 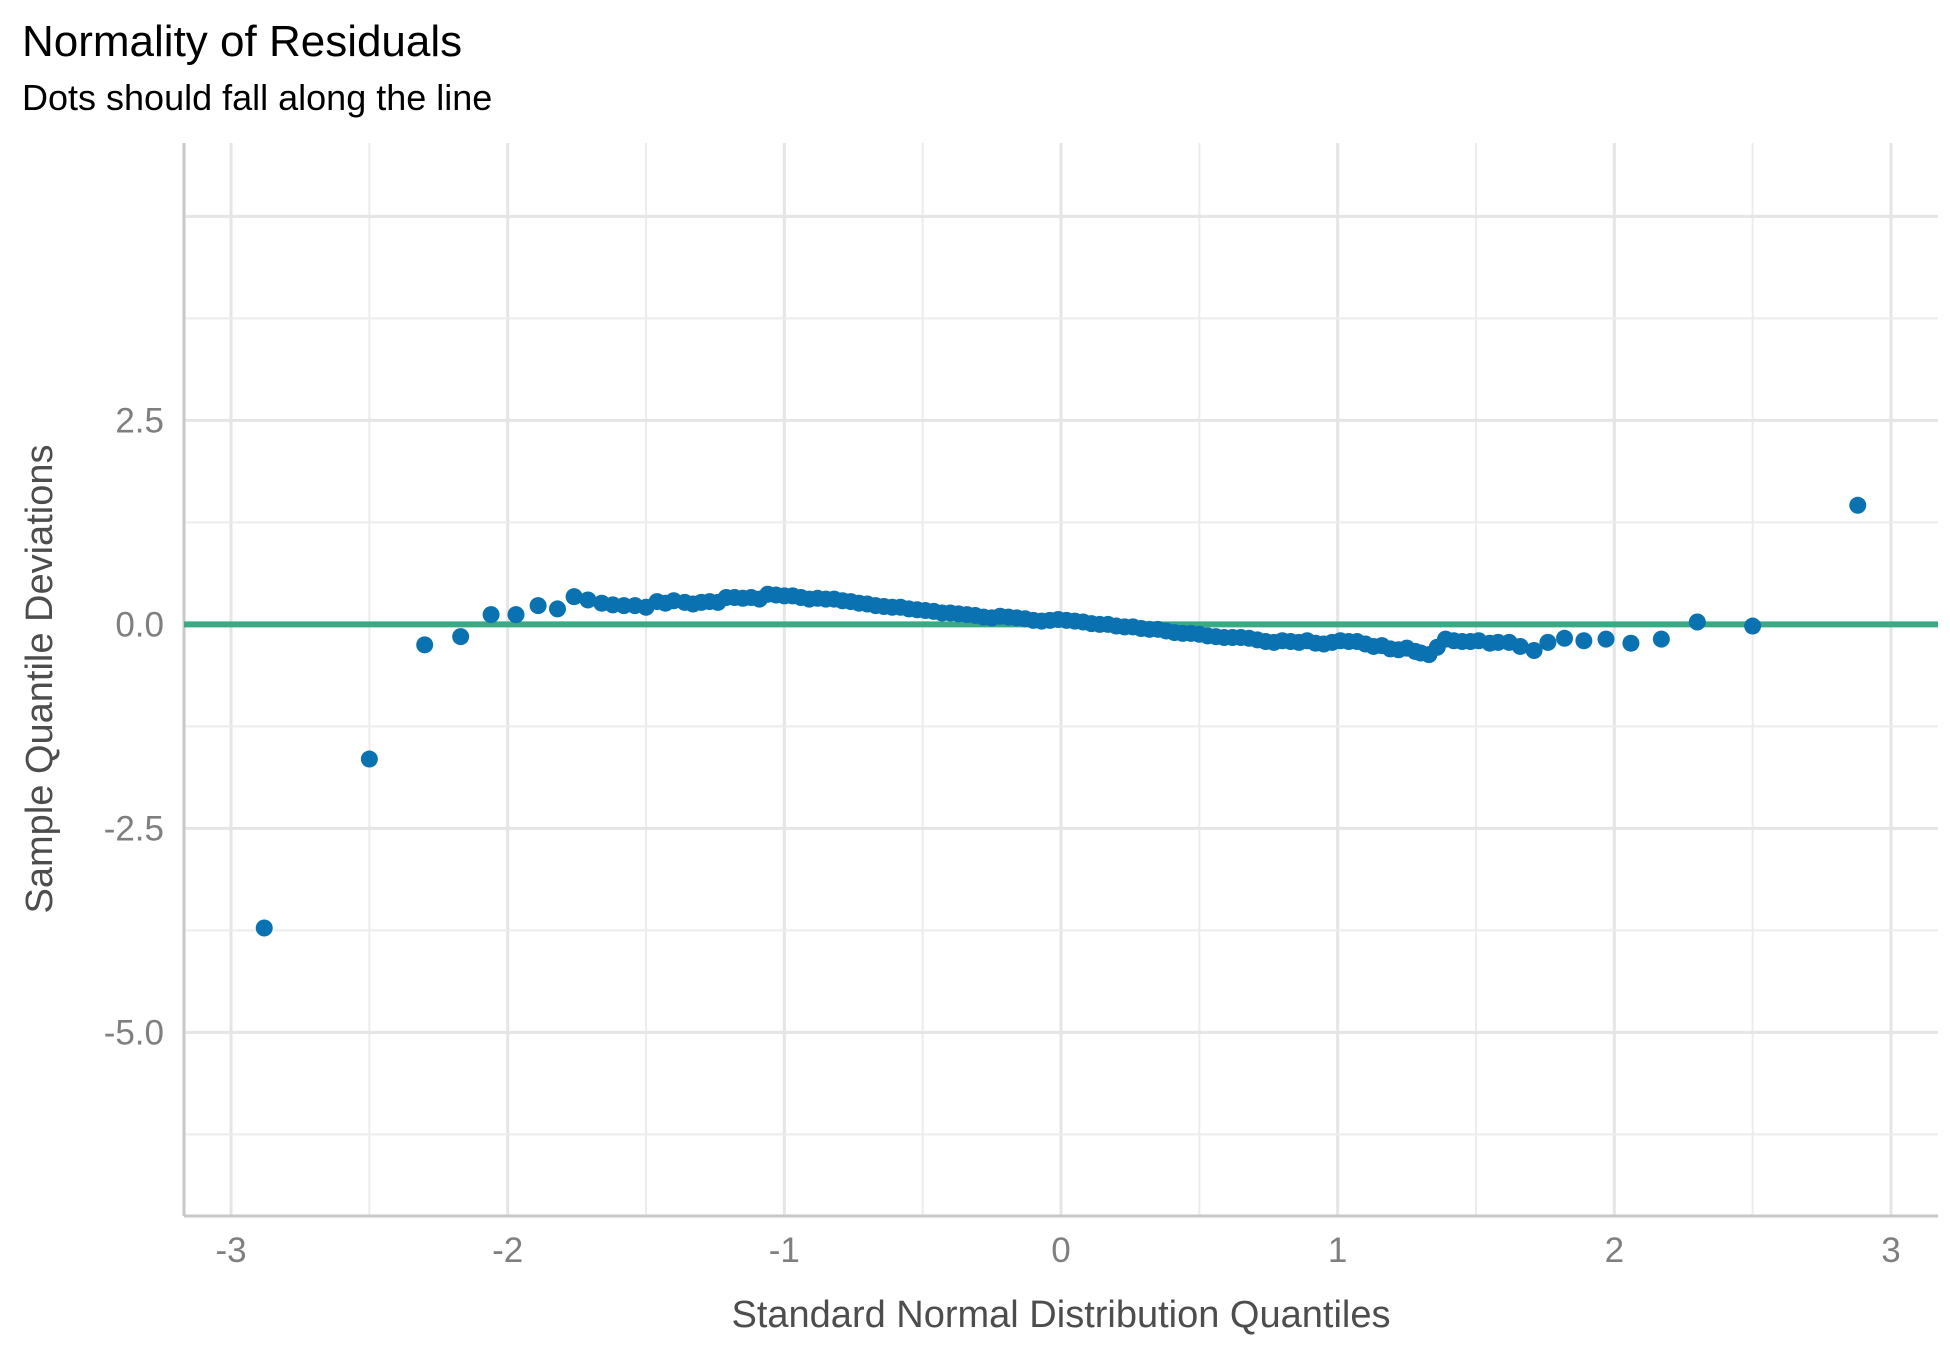 What do you see at coordinates (257, 97) in the screenshot?
I see `chart-subtitle: Dots should fall along the line` at bounding box center [257, 97].